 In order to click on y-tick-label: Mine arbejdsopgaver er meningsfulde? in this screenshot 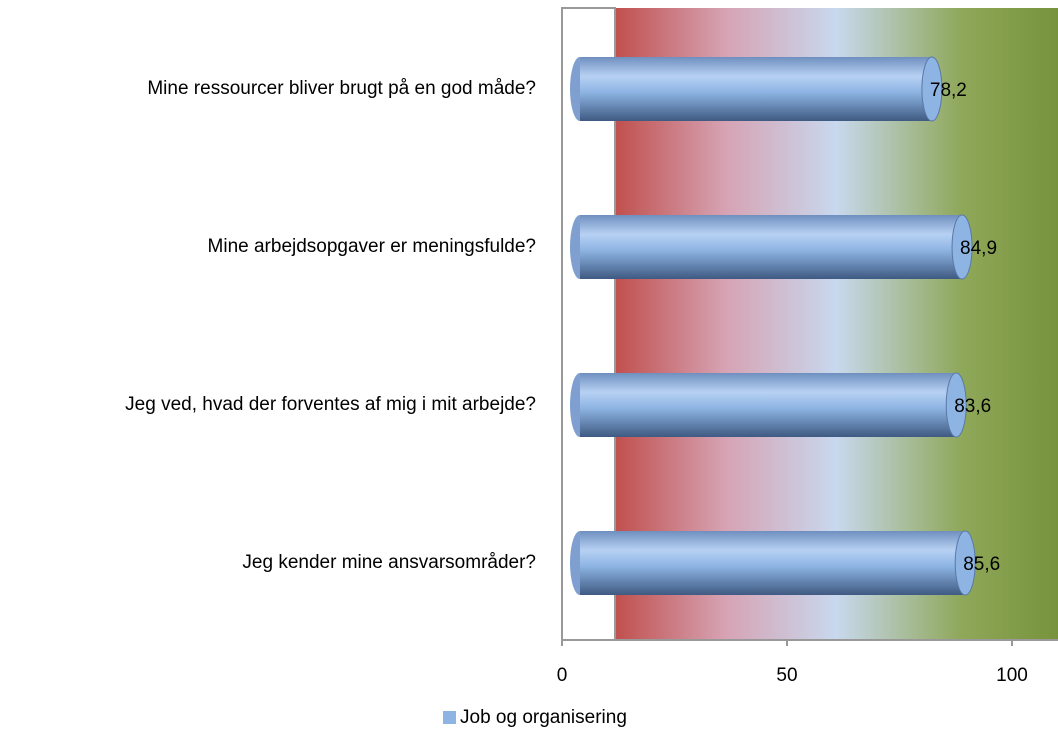, I will do `click(372, 246)`.